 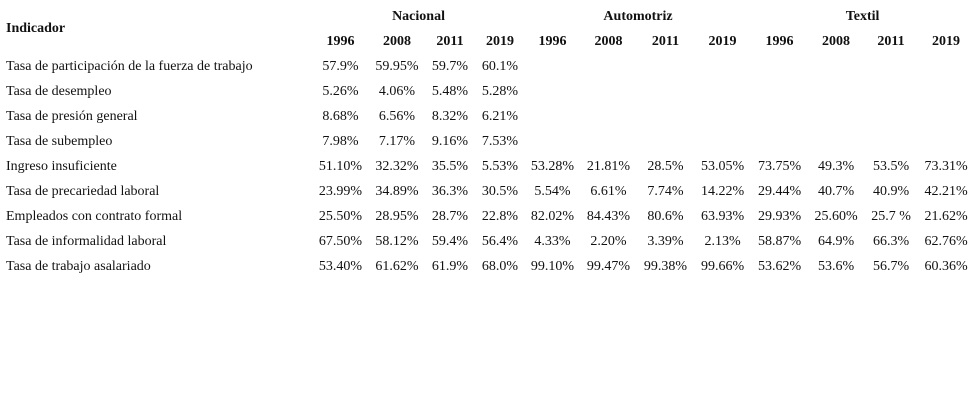 I want to click on cell: 6.21%, so click(x=500, y=116).